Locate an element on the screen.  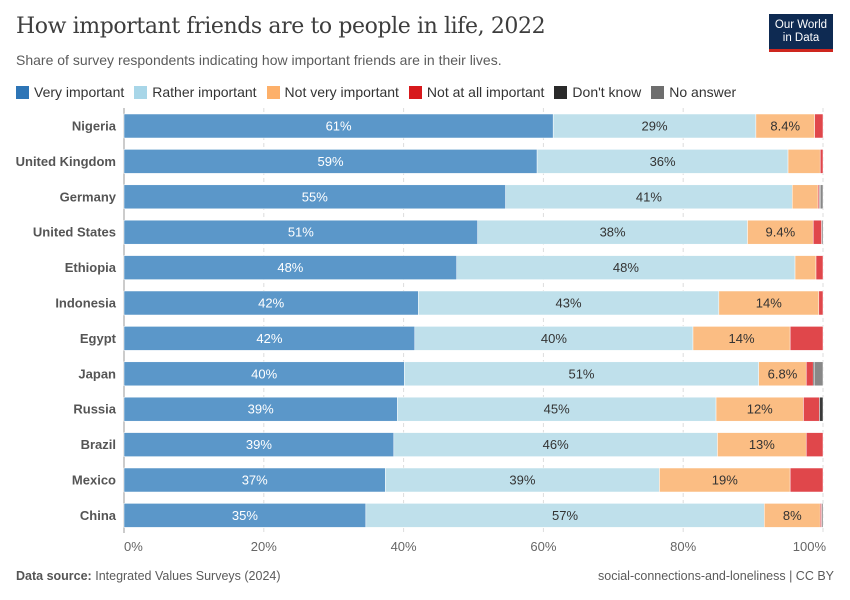
data-label: 41% is located at coordinates (649, 196).